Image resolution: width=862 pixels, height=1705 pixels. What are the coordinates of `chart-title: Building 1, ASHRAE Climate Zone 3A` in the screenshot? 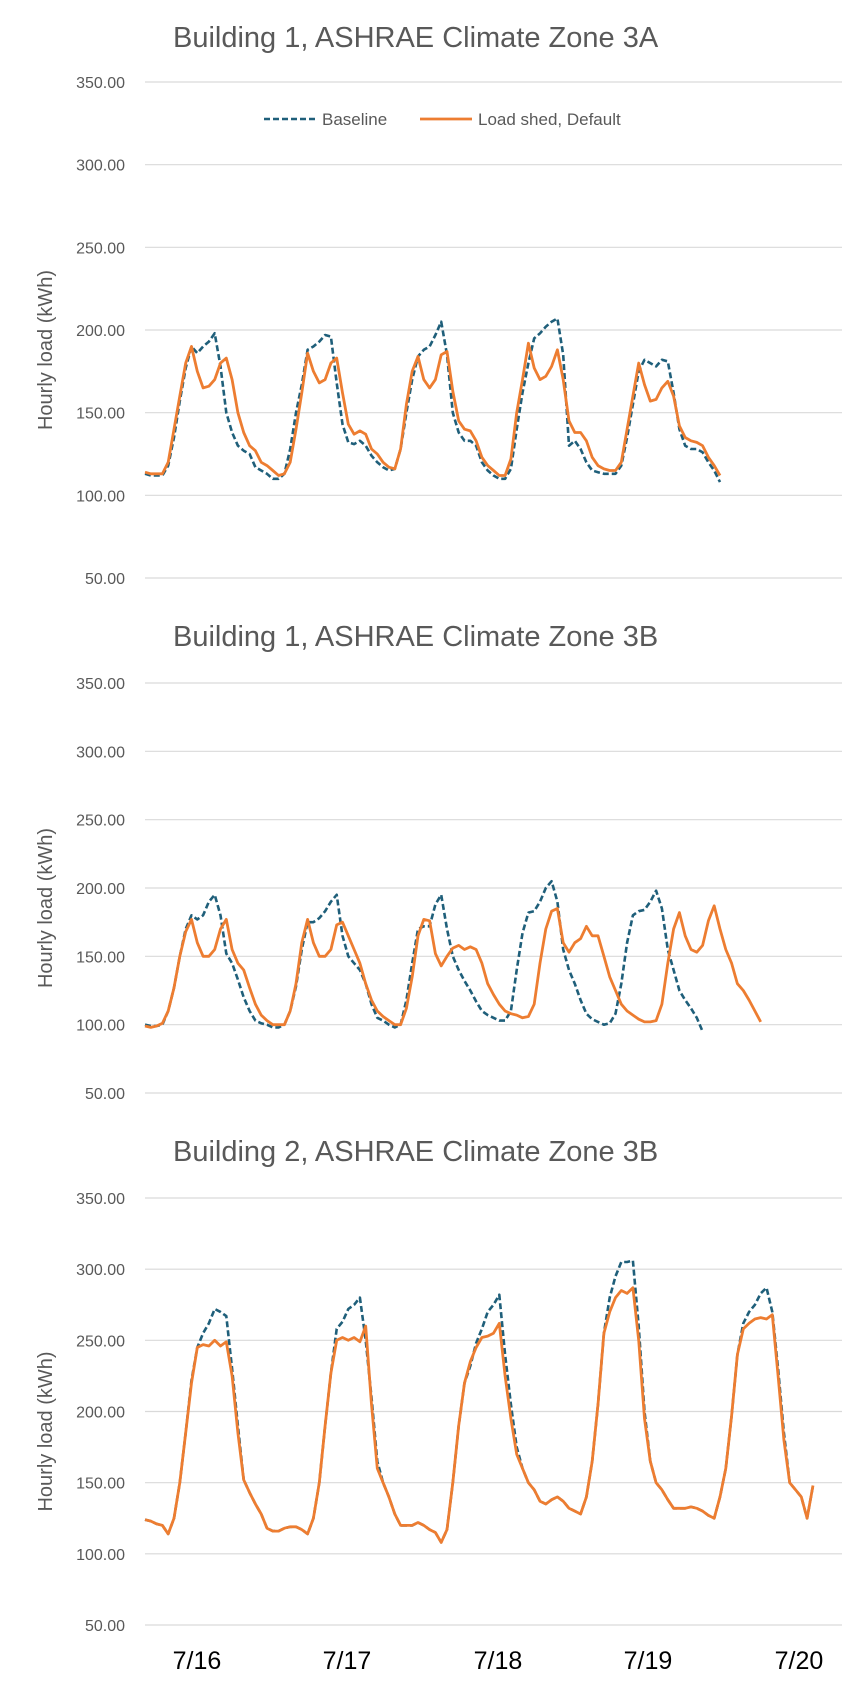 It's located at (416, 38).